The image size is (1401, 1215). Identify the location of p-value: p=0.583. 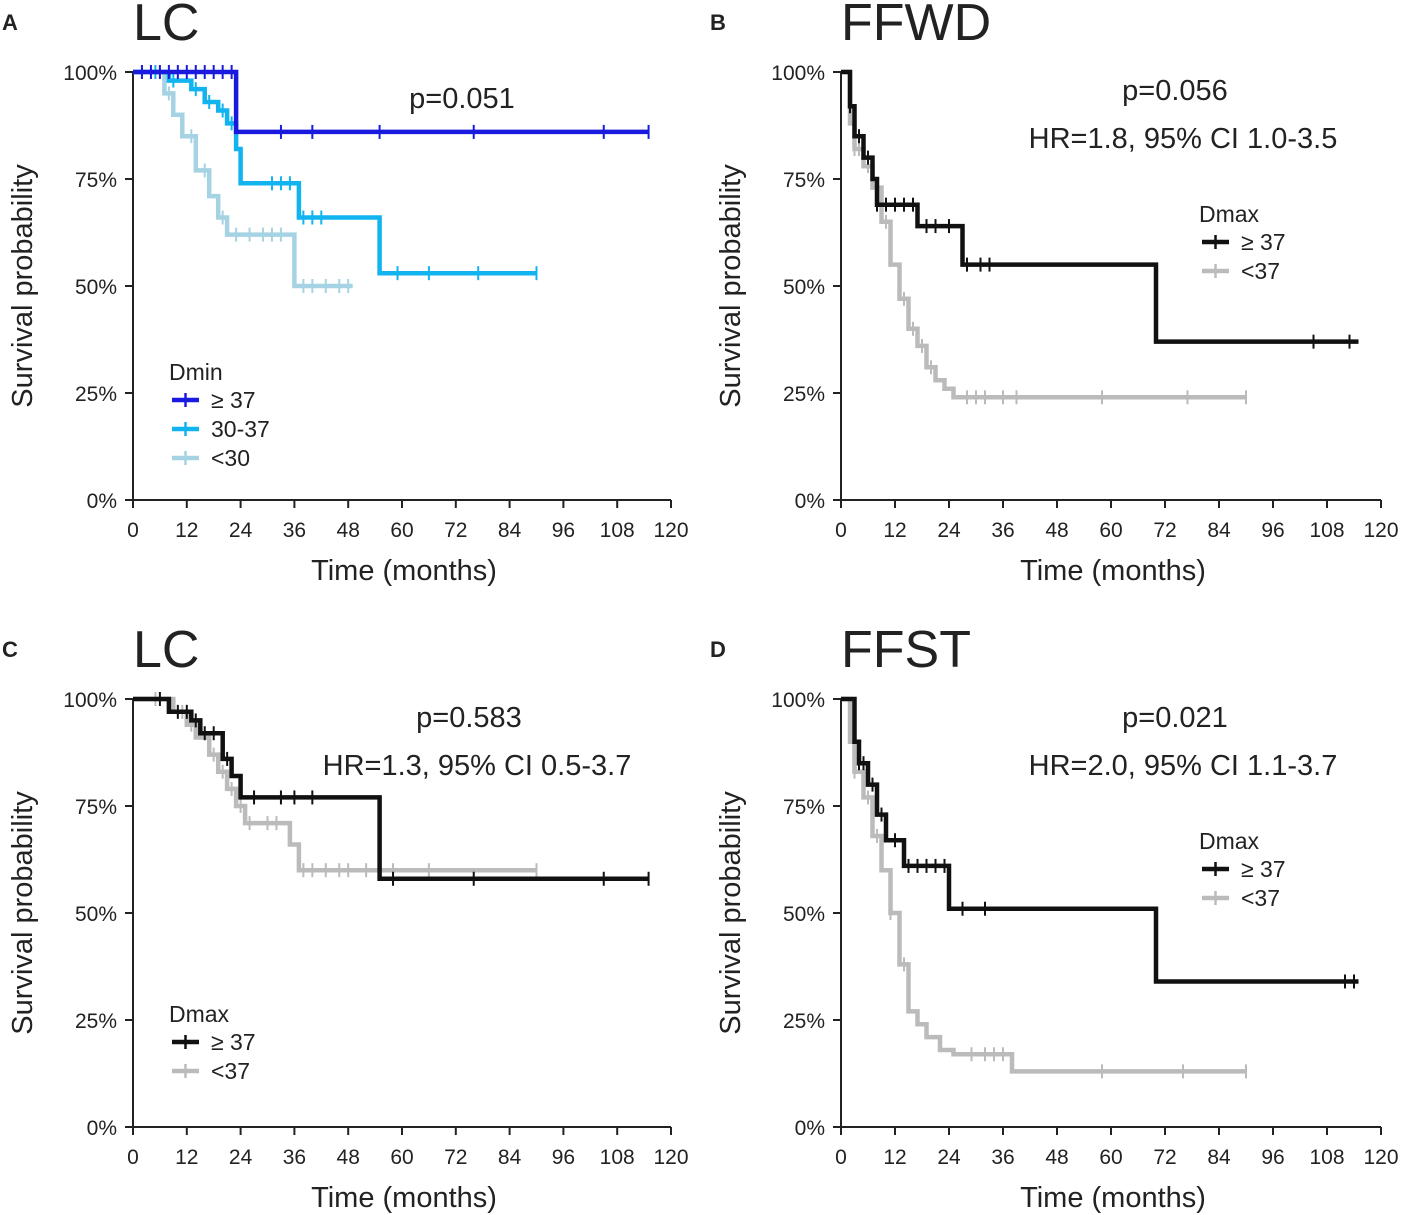
(469, 718).